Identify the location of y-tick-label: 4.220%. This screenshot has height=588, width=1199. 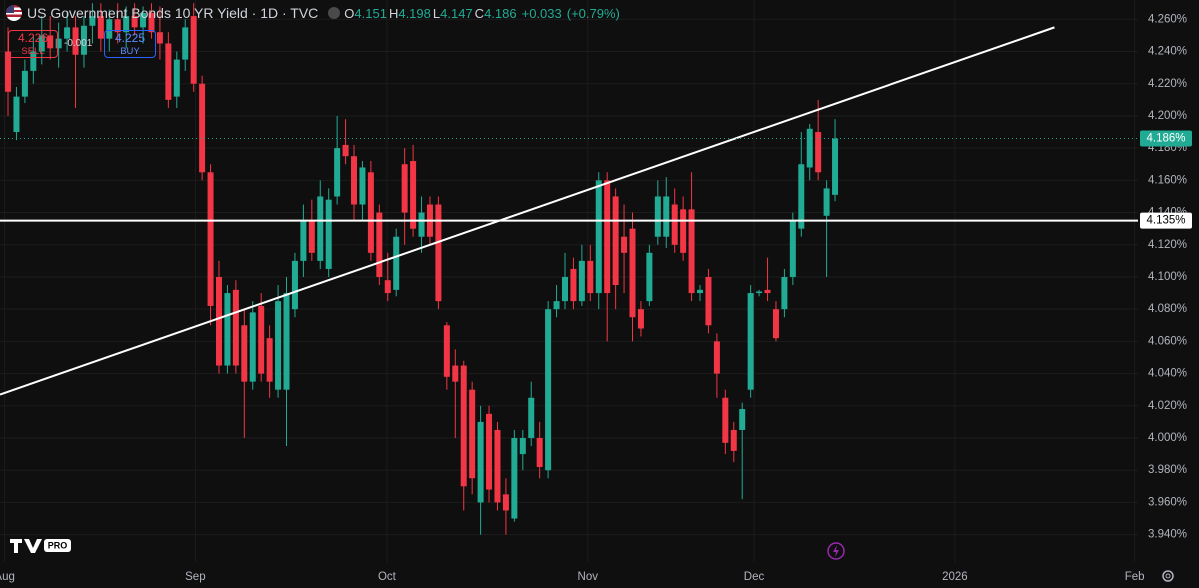
(1167, 84).